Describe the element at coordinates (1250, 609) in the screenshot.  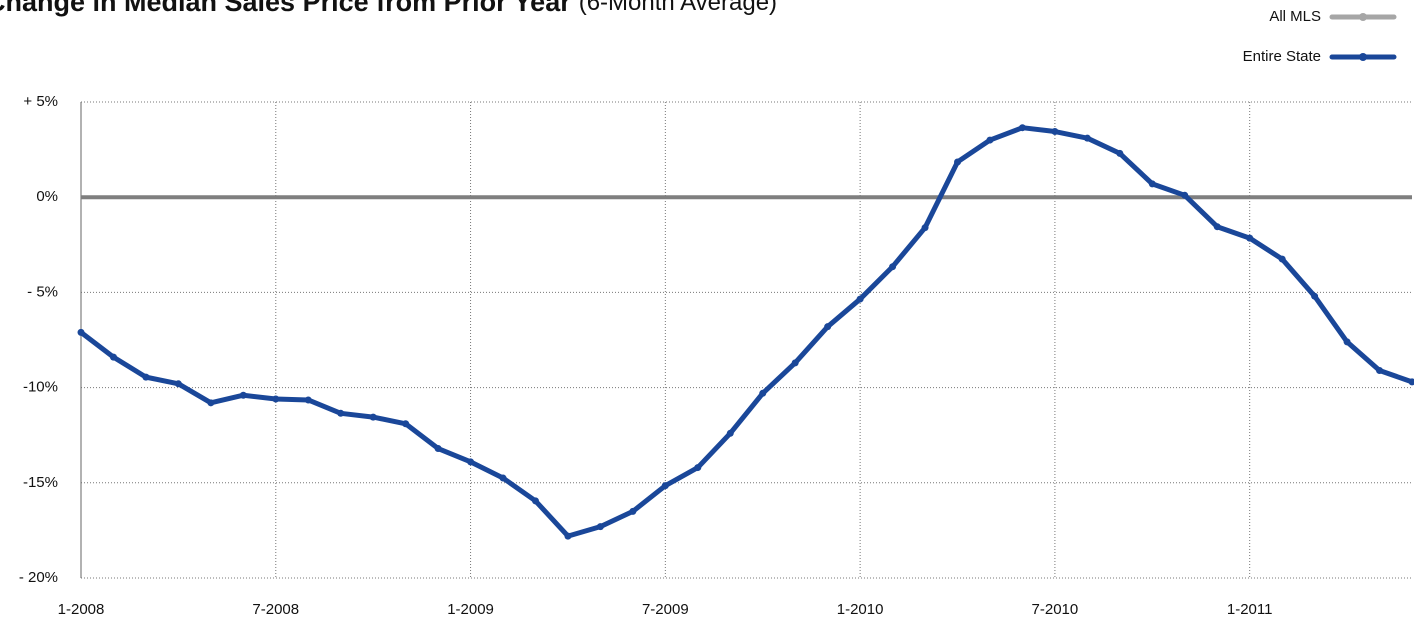
I see `x-tick-label: 1-2011` at that location.